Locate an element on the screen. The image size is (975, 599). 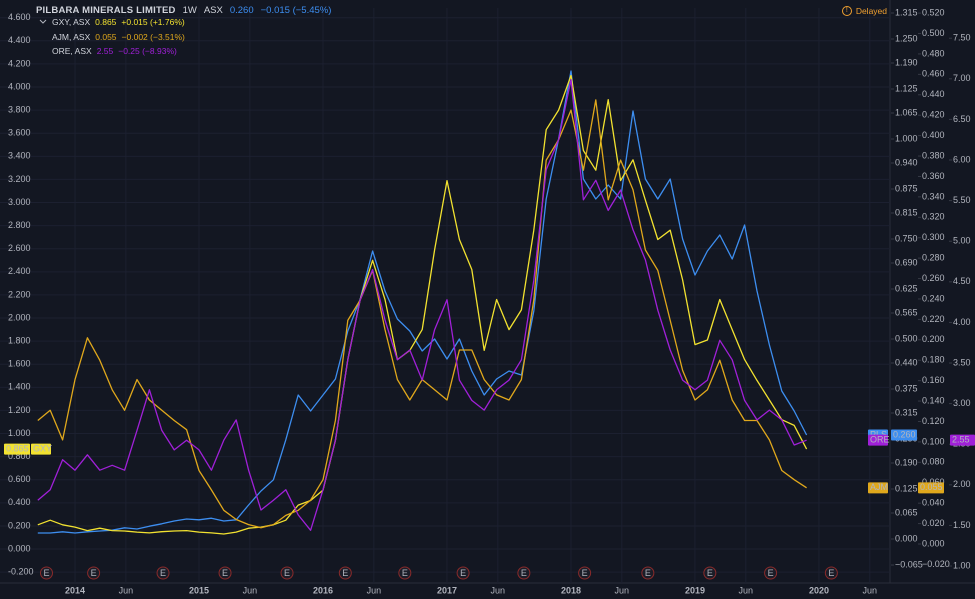
y-tick-label: 0.200 is located at coordinates (19, 525).